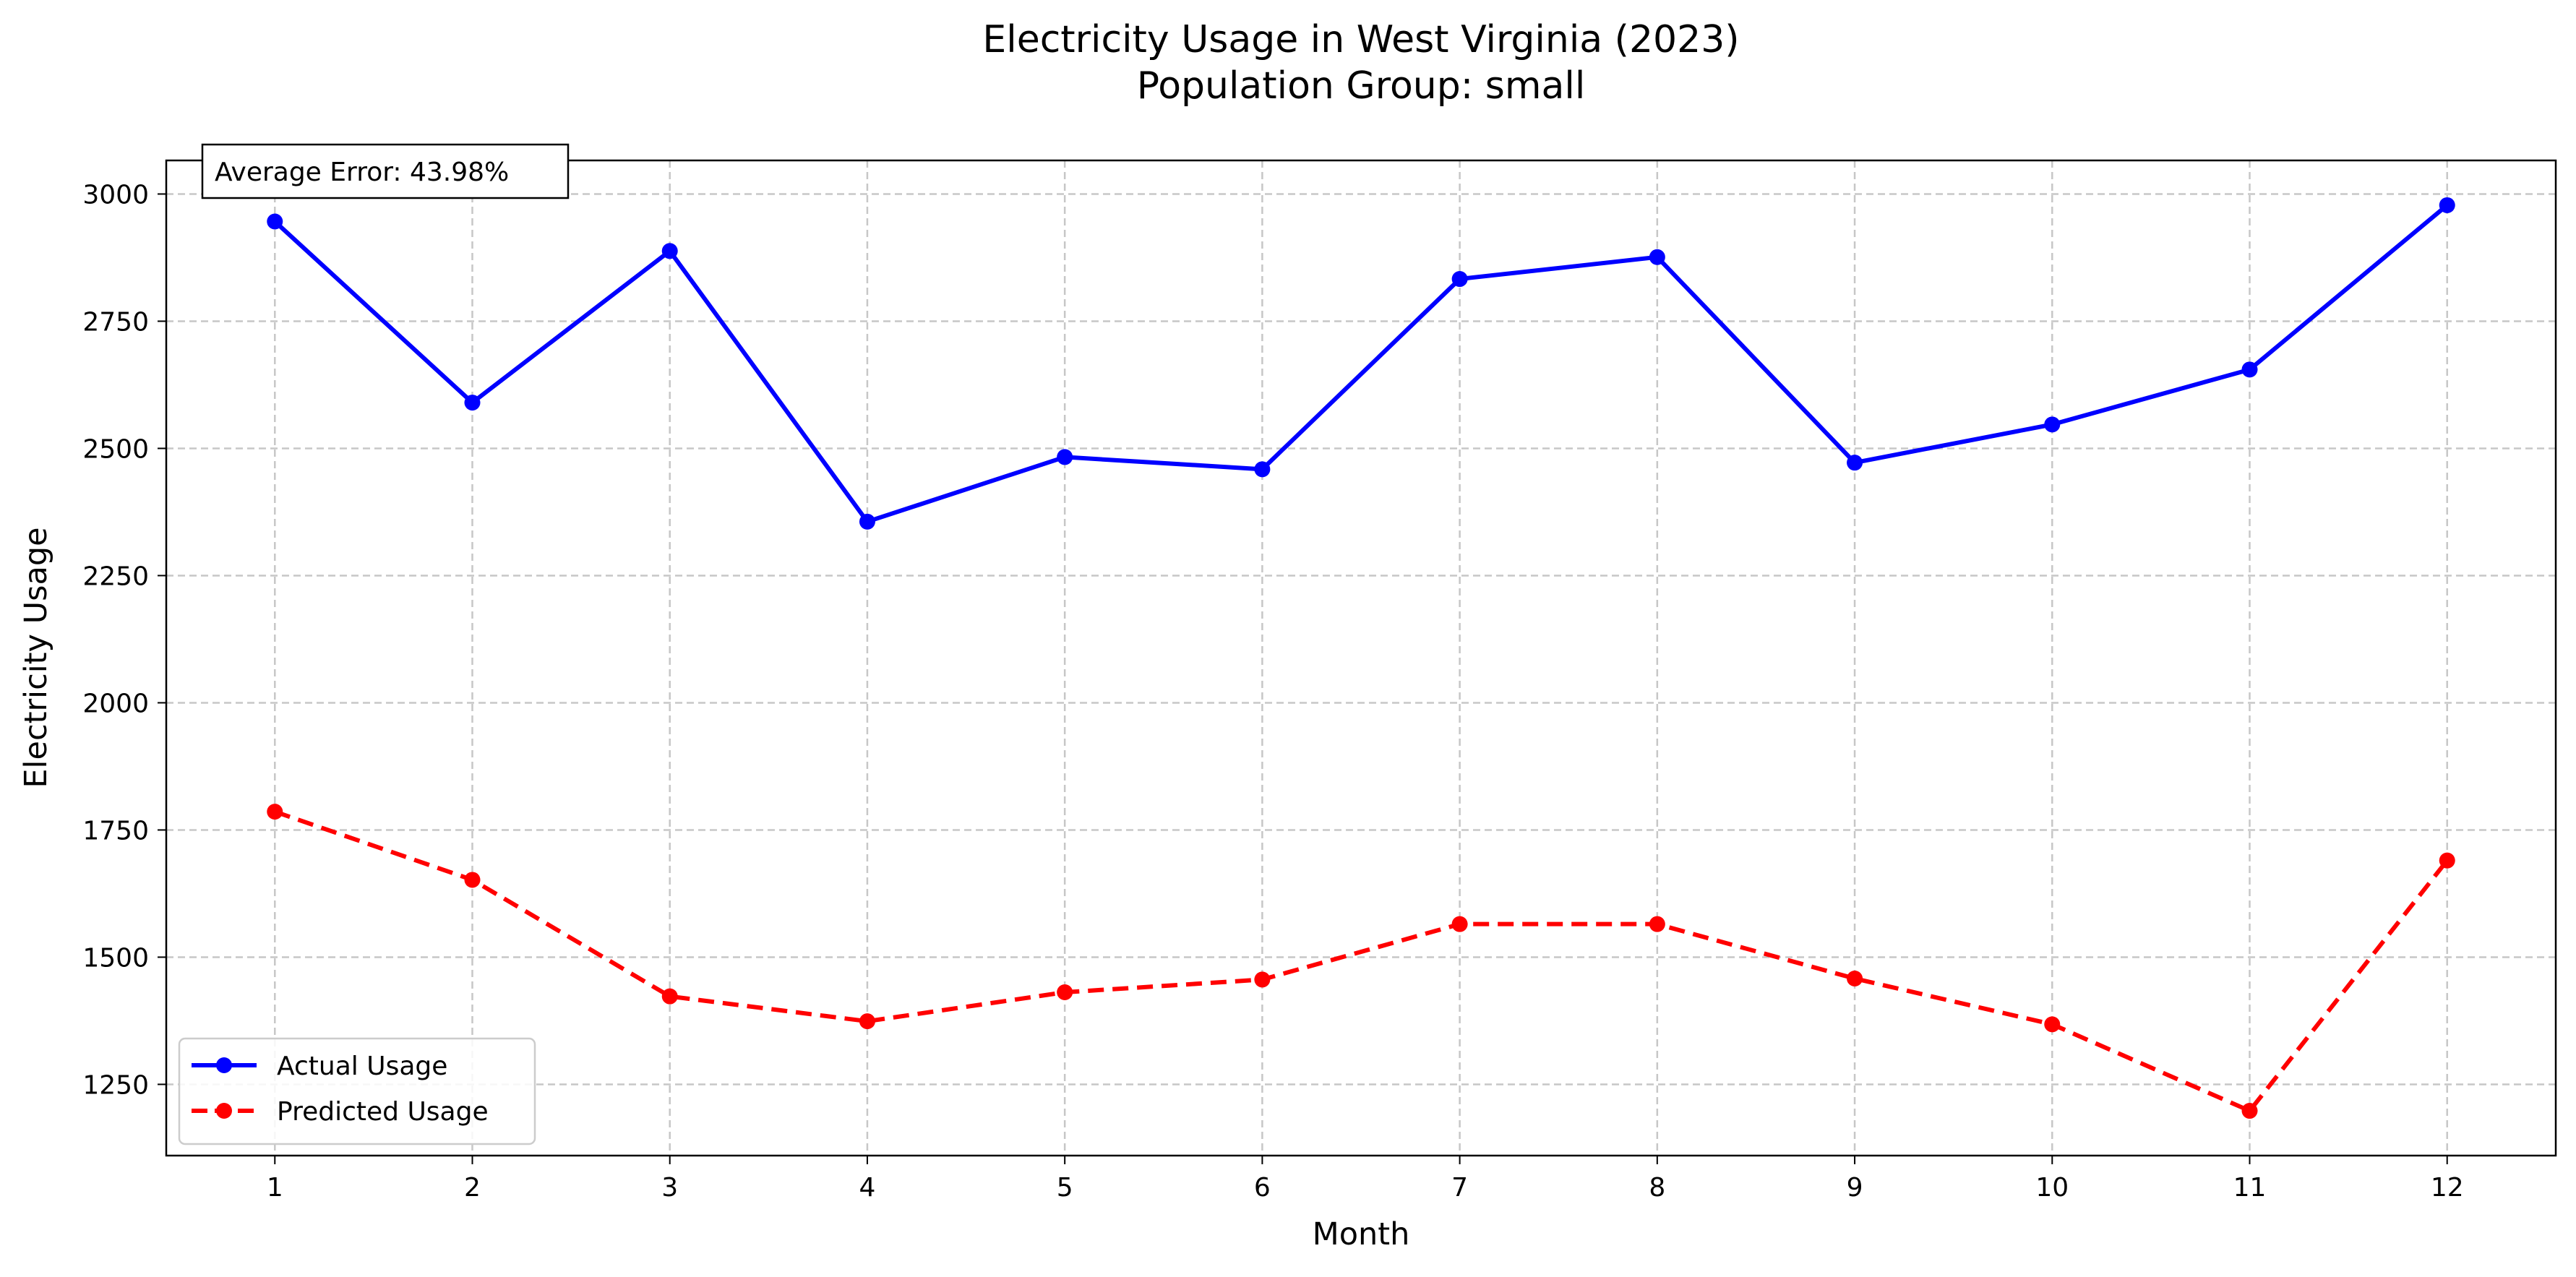 Image resolution: width=2576 pixels, height=1277 pixels. I want to click on x-tick-label: 12, so click(2448, 1188).